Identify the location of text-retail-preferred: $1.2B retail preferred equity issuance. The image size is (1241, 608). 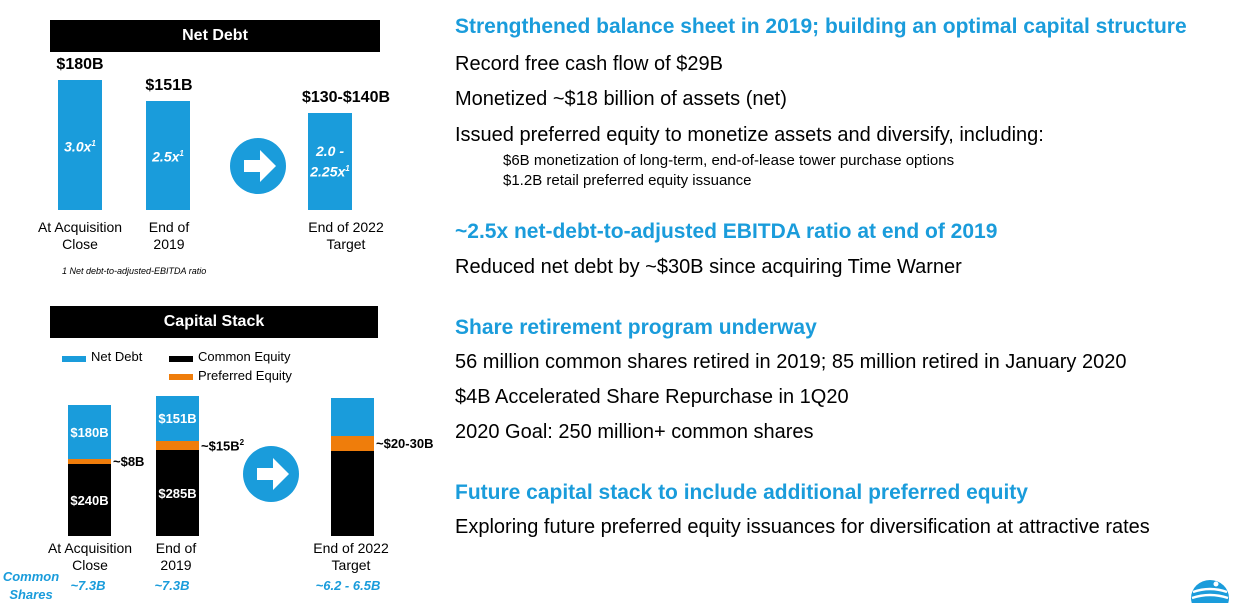
(627, 180).